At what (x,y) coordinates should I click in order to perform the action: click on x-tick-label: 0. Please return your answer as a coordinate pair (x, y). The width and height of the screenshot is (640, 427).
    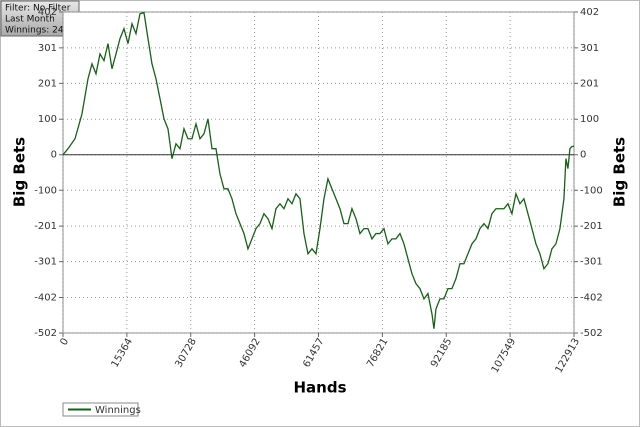
    Looking at the image, I should click on (64, 342).